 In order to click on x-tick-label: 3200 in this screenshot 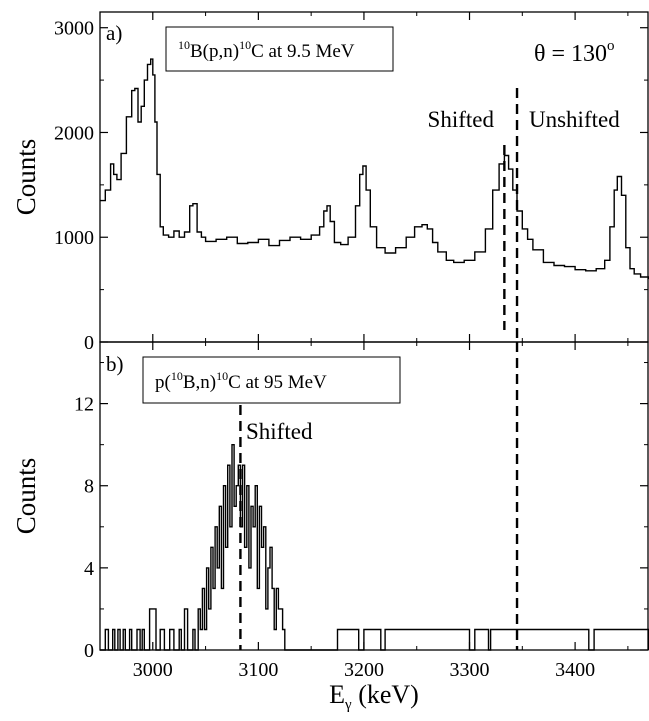, I will do `click(364, 670)`.